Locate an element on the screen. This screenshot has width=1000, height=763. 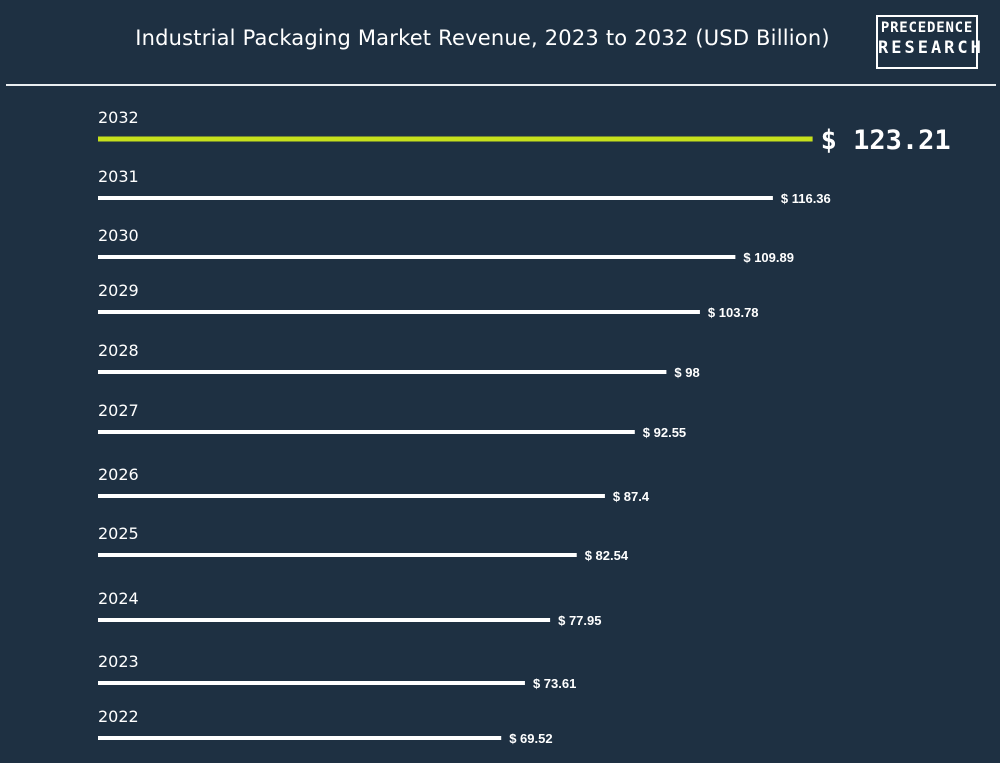
bar-2026 is located at coordinates (351, 496).